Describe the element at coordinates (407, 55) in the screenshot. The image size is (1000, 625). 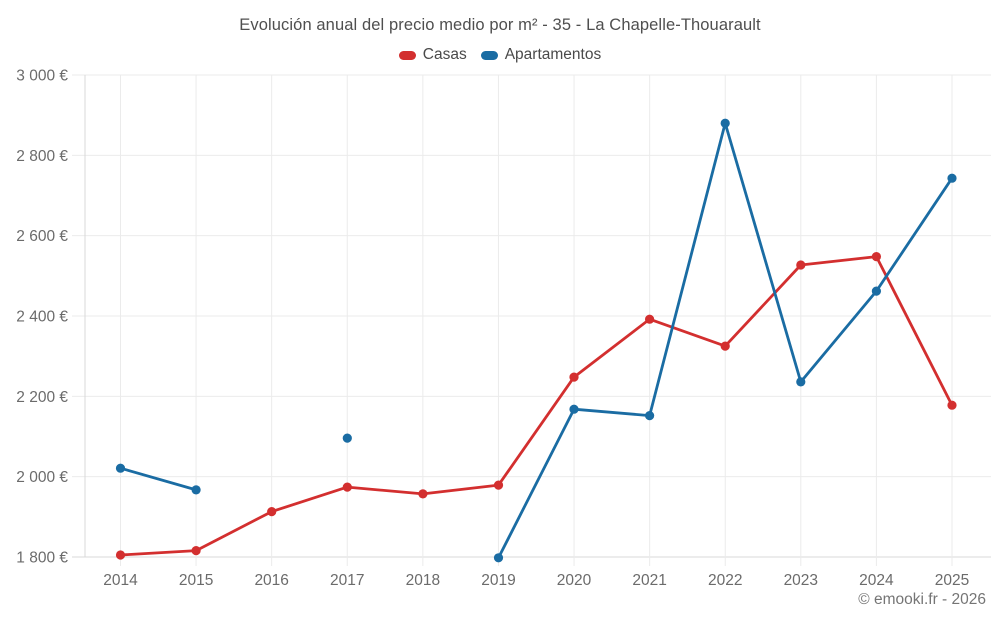
I see `legend-swatch-casas` at that location.